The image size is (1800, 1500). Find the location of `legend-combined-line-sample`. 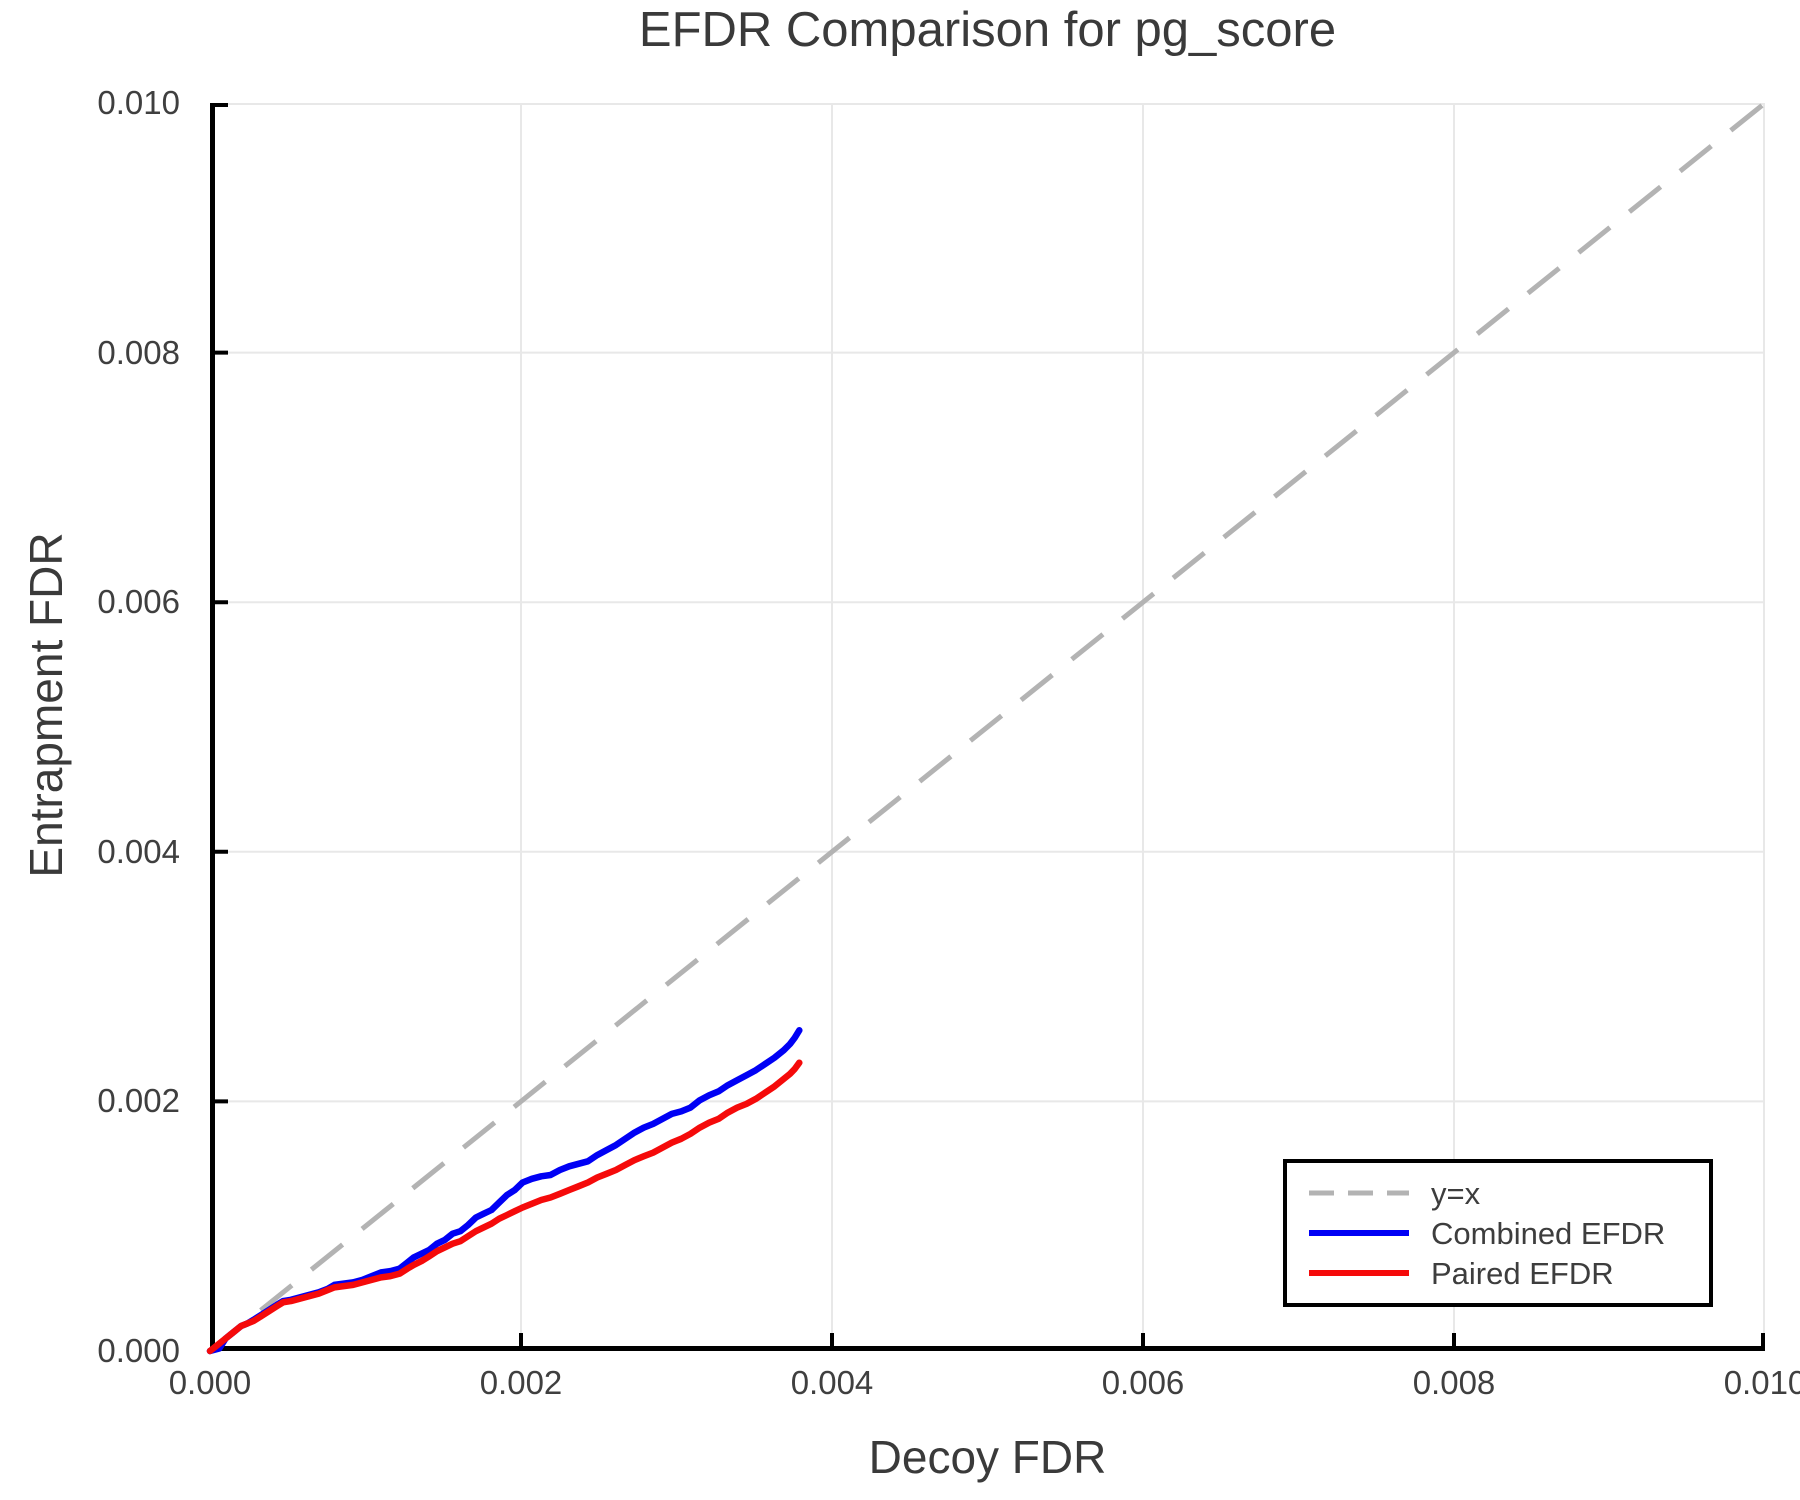

legend-combined-line-sample is located at coordinates (1359, 1233).